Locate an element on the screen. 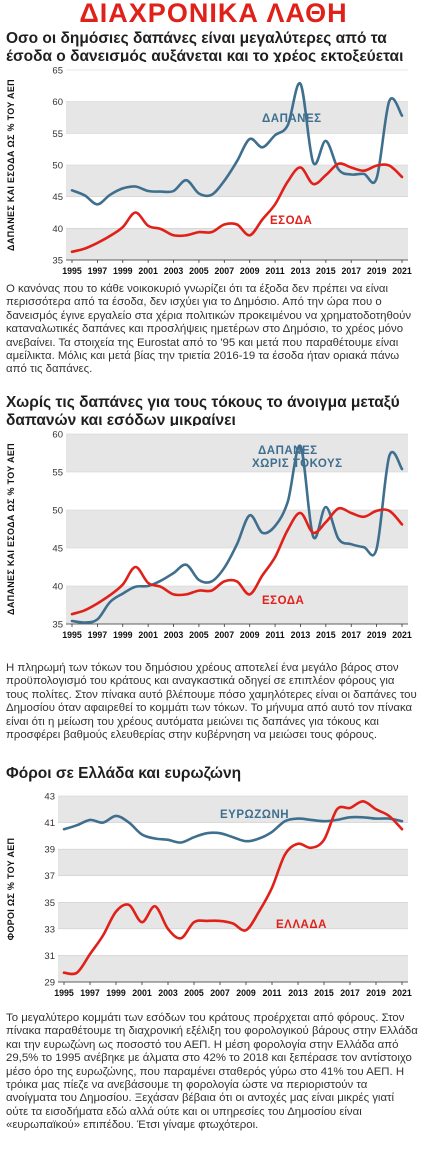 This screenshot has height=1170, width=427. y-tick-label: 33 is located at coordinates (49, 929).